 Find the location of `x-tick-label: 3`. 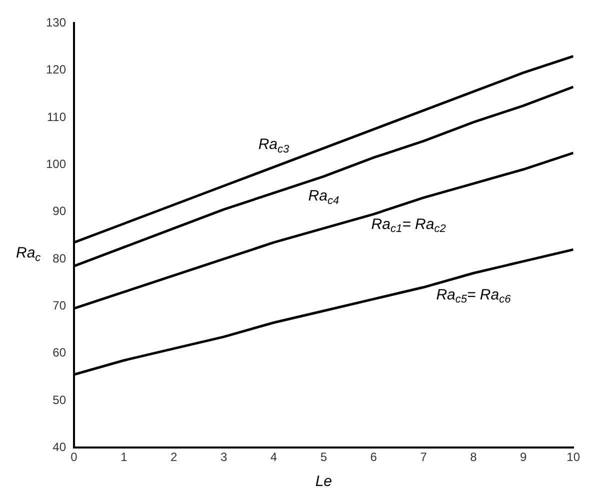

x-tick-label: 3 is located at coordinates (224, 457).